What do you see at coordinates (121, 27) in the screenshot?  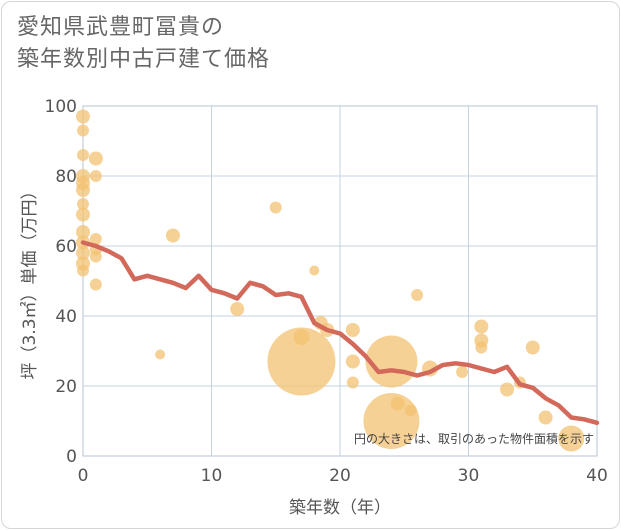 I see `chart-title-line-1: 愛知県武豊町冨貴の` at bounding box center [121, 27].